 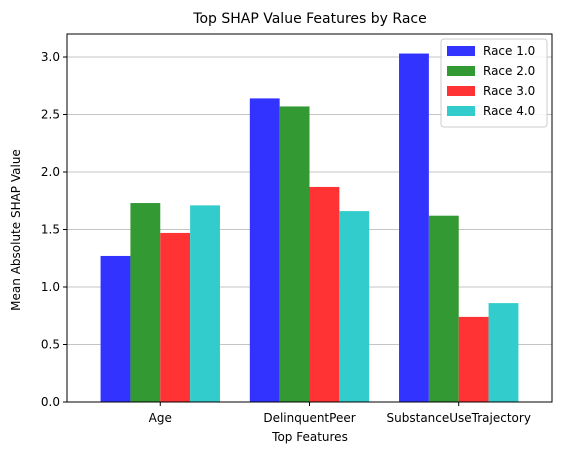 What do you see at coordinates (160, 418) in the screenshot?
I see `x-tick-label: Age` at bounding box center [160, 418].